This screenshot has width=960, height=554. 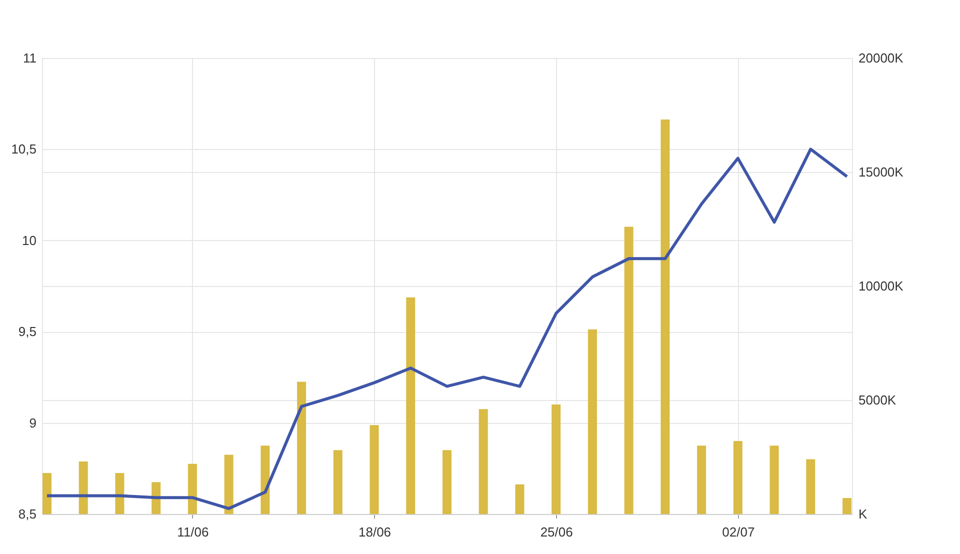 I want to click on y-tick-label: 8,5, so click(x=27, y=514).